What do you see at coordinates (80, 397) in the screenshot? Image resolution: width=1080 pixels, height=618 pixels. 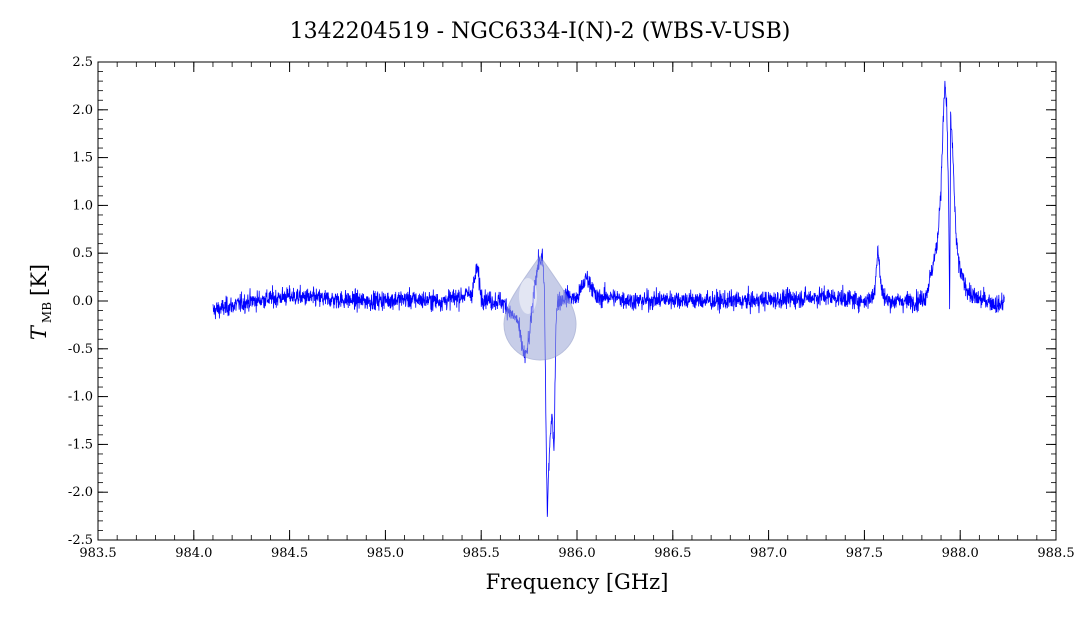 I see `y-tick-label: -1.0` at bounding box center [80, 397].